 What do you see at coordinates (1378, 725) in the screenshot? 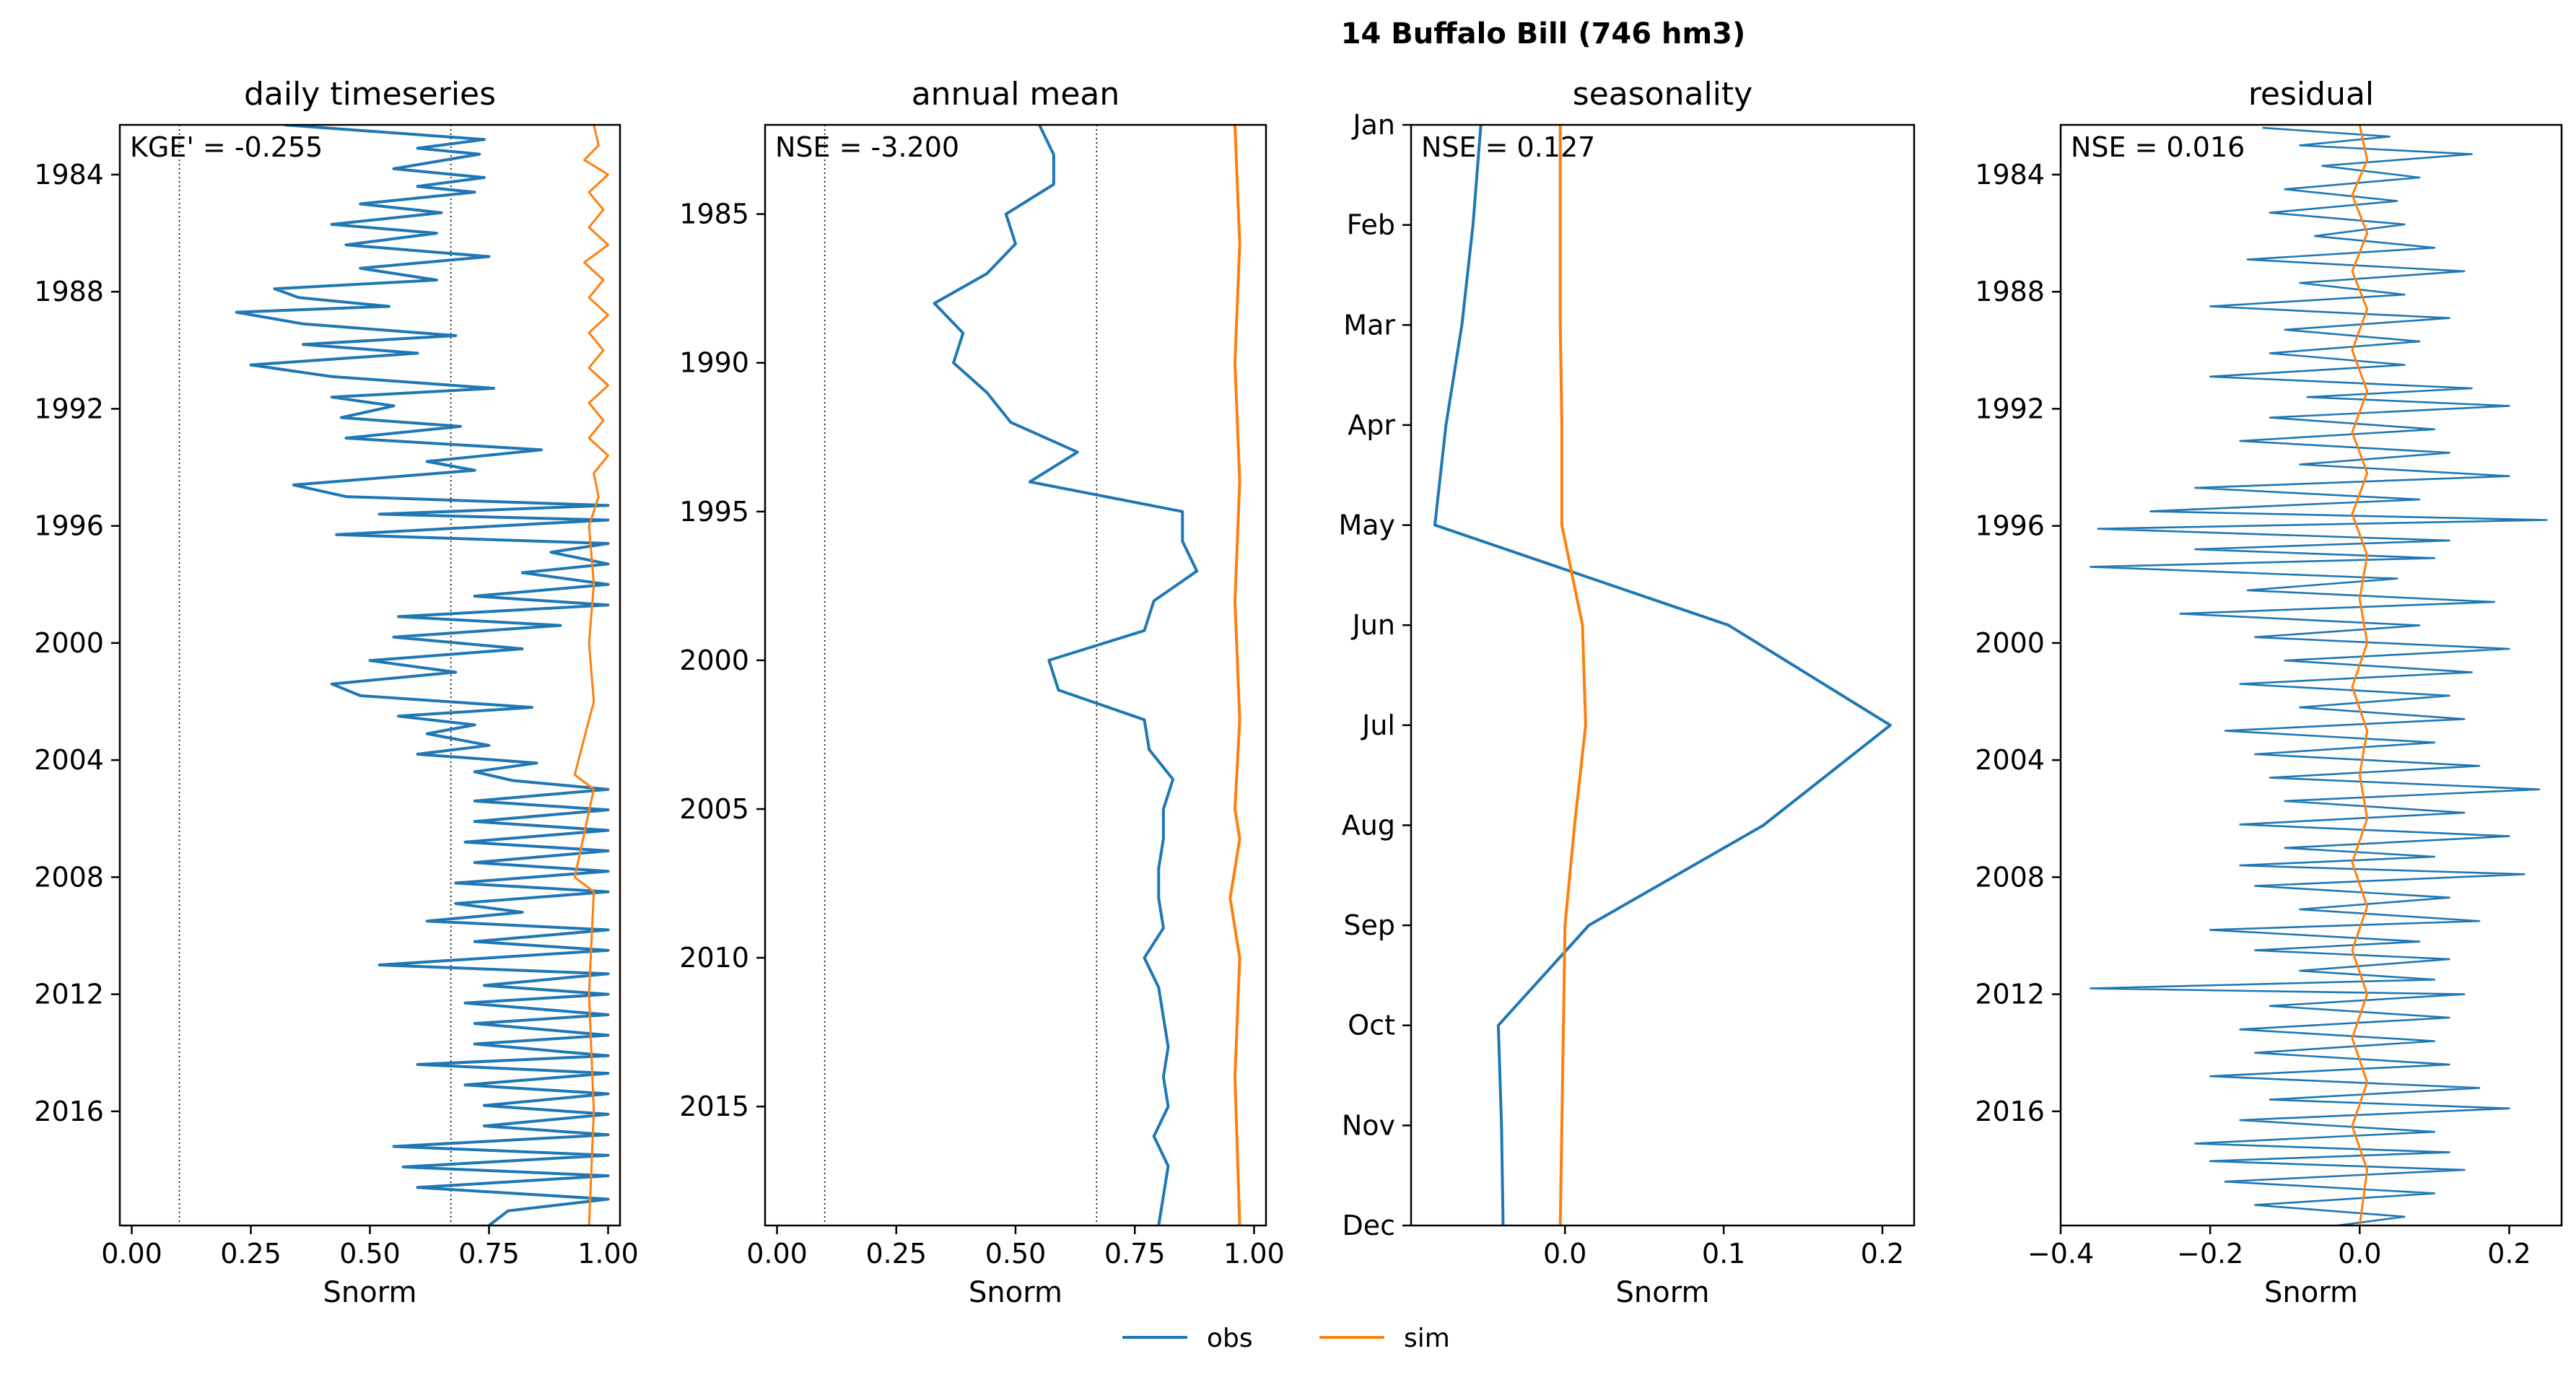
I see `y-tick-label: Jul` at bounding box center [1378, 725].